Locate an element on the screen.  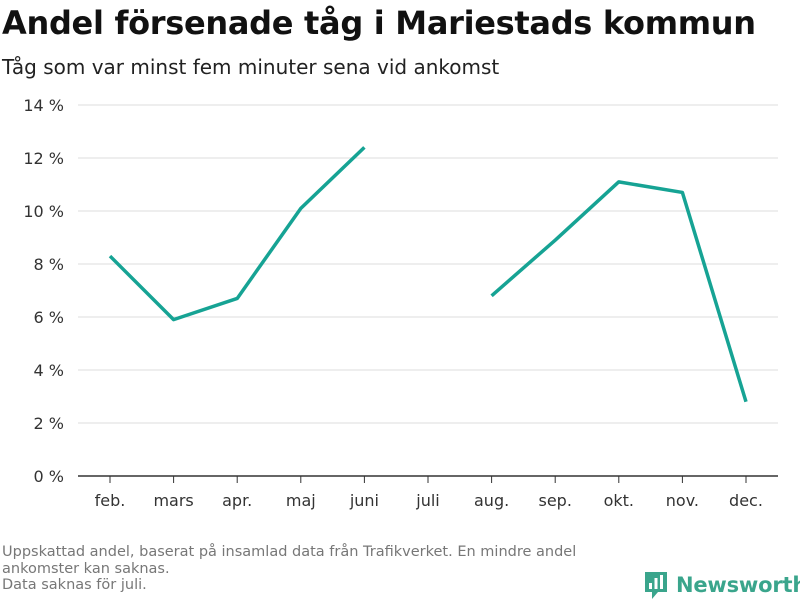
brand-name: Newsworthy is located at coordinates (738, 585).